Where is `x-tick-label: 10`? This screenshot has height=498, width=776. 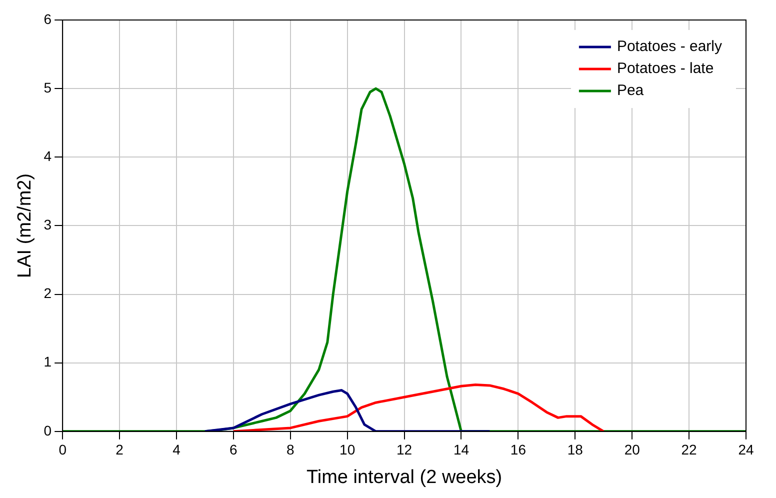 x-tick-label: 10 is located at coordinates (348, 450).